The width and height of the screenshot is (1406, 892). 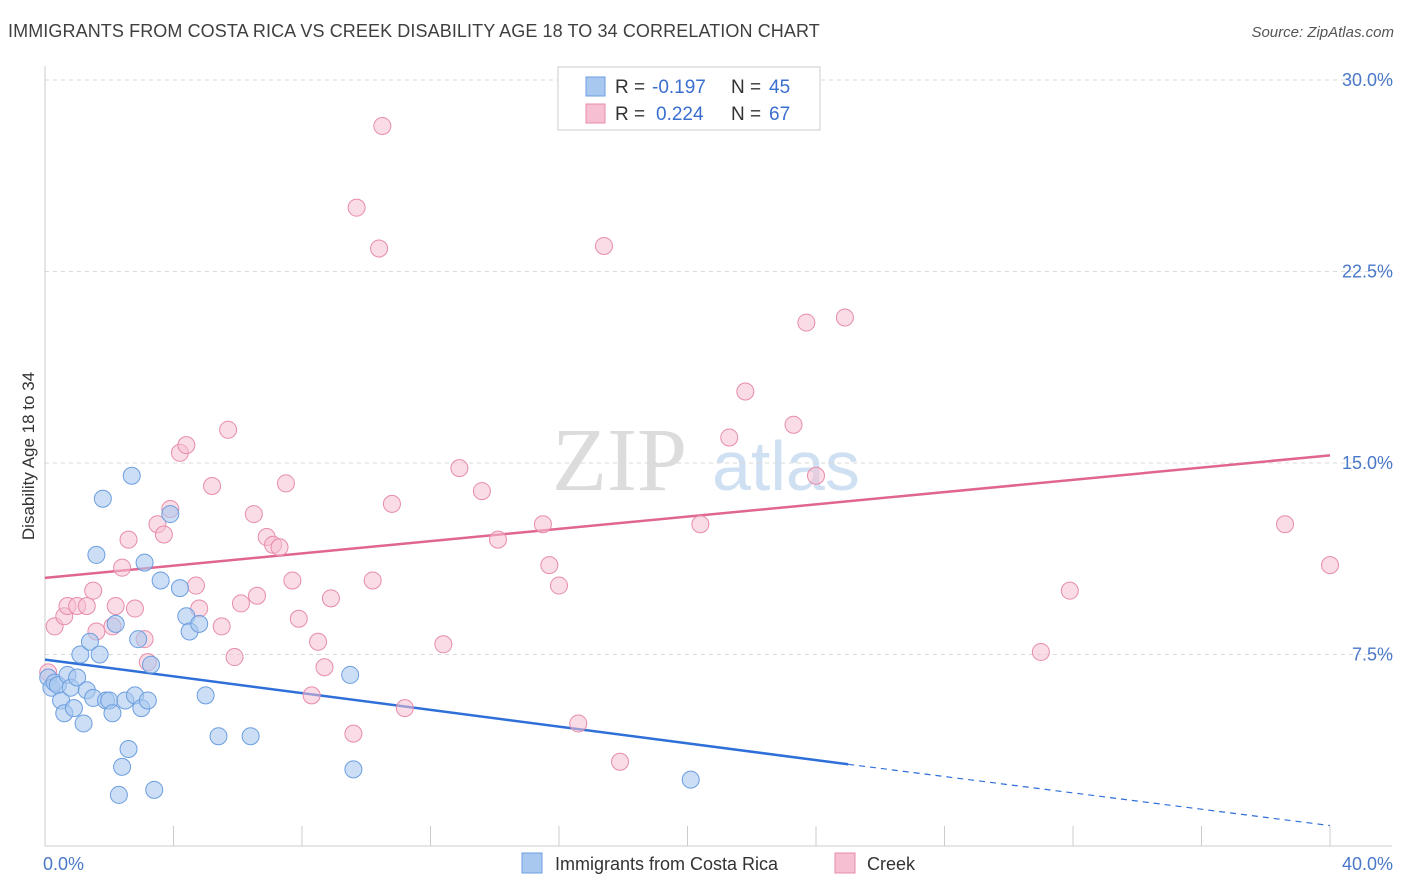 I want to click on bottom-legend-label-creek: Creek, so click(x=891, y=864).